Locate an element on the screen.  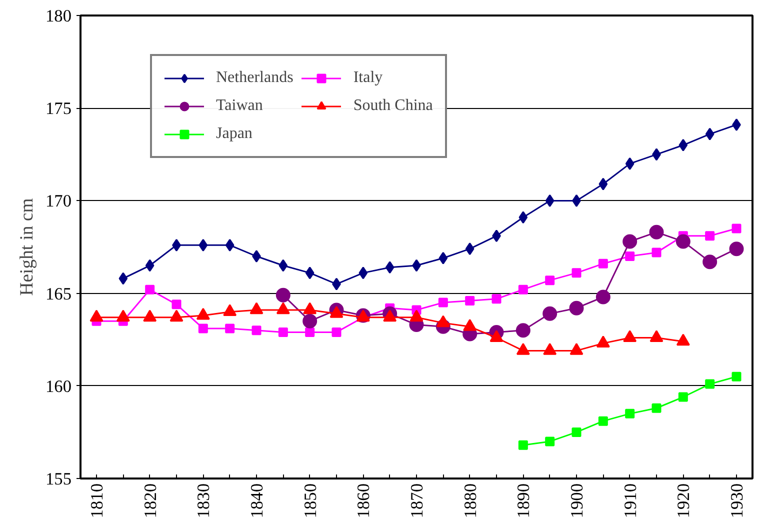
x-tick-label: 1820 is located at coordinates (150, 501).